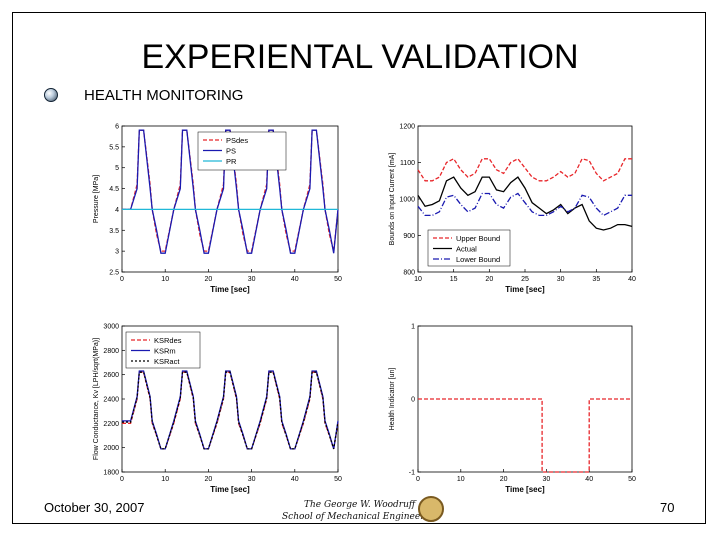 The height and width of the screenshot is (540, 720). I want to click on y-tick-label: 1000, so click(407, 200).